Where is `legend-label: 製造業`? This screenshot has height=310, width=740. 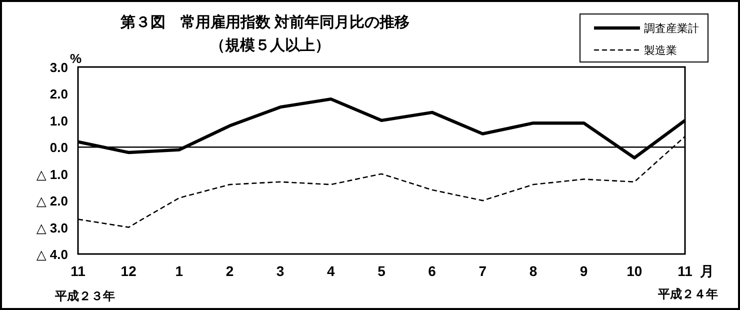 legend-label: 製造業 is located at coordinates (660, 50).